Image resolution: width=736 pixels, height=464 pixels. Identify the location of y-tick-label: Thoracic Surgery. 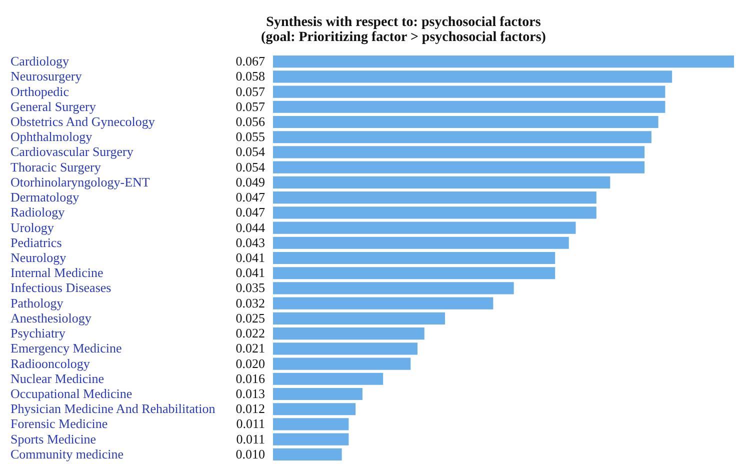
(56, 166).